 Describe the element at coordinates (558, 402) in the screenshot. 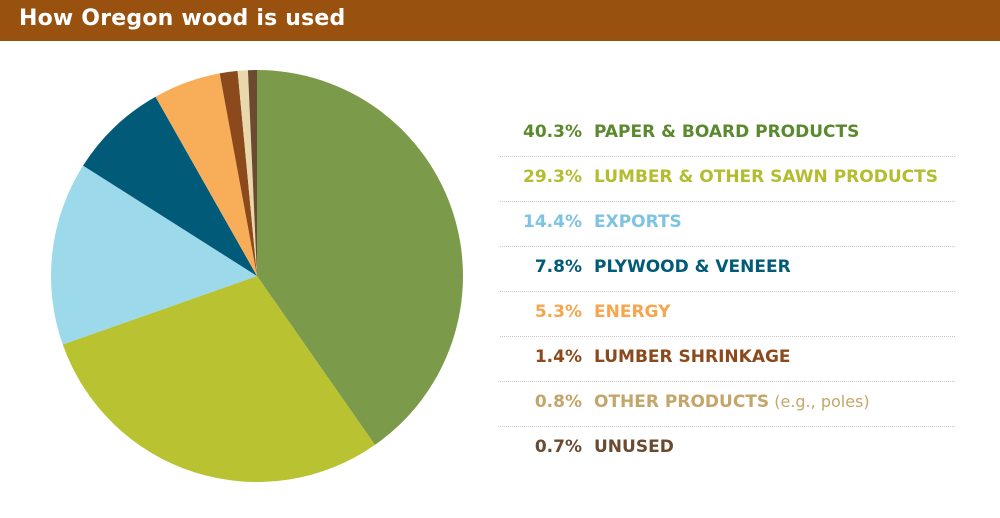

I see `legend-percent: 0.8%` at that location.